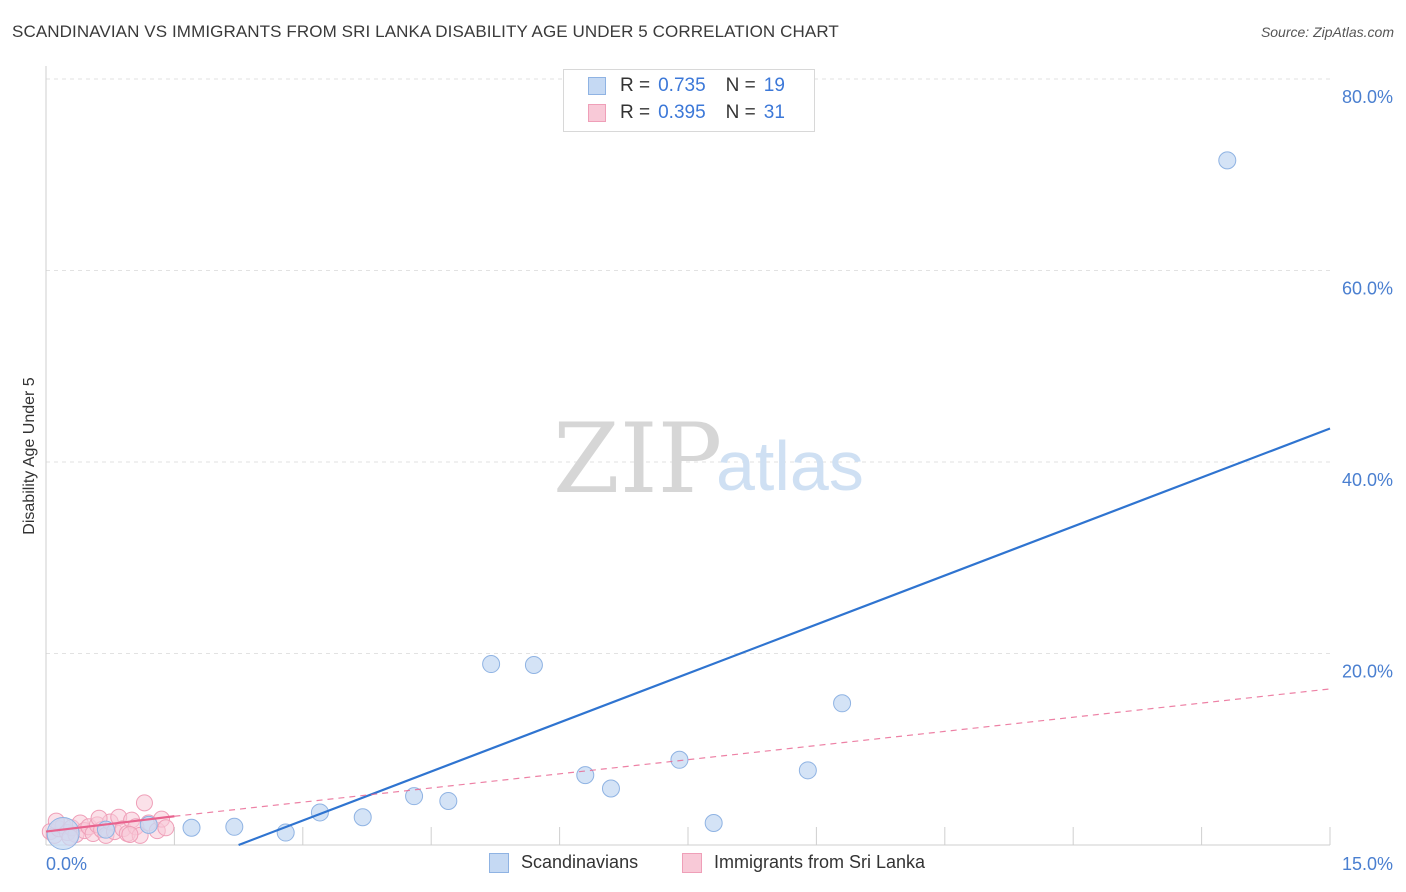 The height and width of the screenshot is (892, 1406). Describe the element at coordinates (1367, 289) in the screenshot. I see `y-tick-label: 60.0%` at that location.